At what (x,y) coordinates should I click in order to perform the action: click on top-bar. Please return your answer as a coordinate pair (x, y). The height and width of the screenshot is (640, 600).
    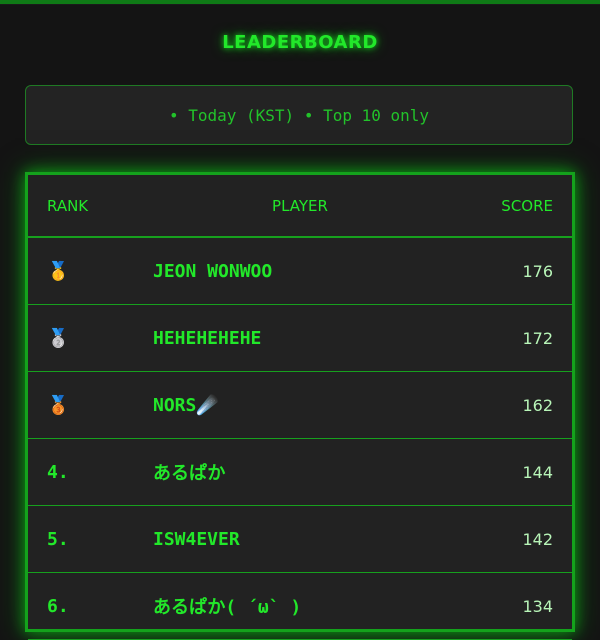
    Looking at the image, I should click on (300, 2).